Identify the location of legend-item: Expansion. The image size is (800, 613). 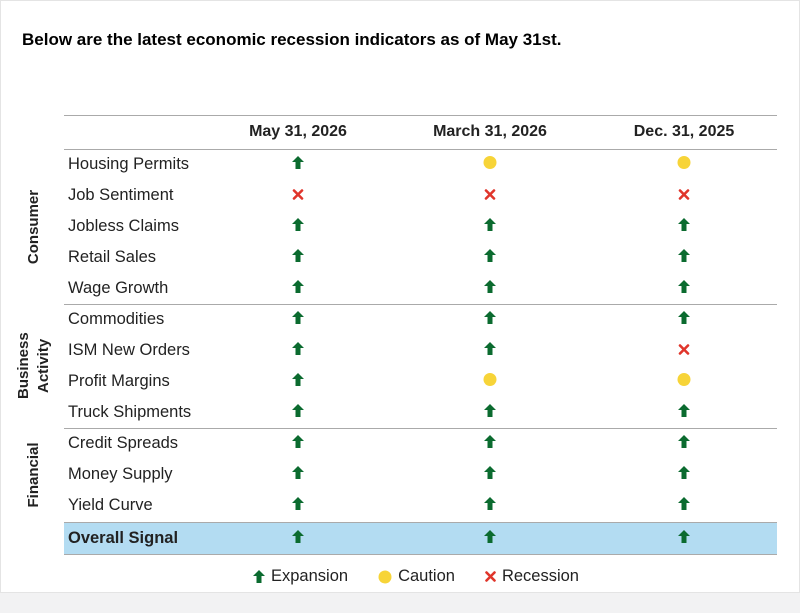
(300, 576).